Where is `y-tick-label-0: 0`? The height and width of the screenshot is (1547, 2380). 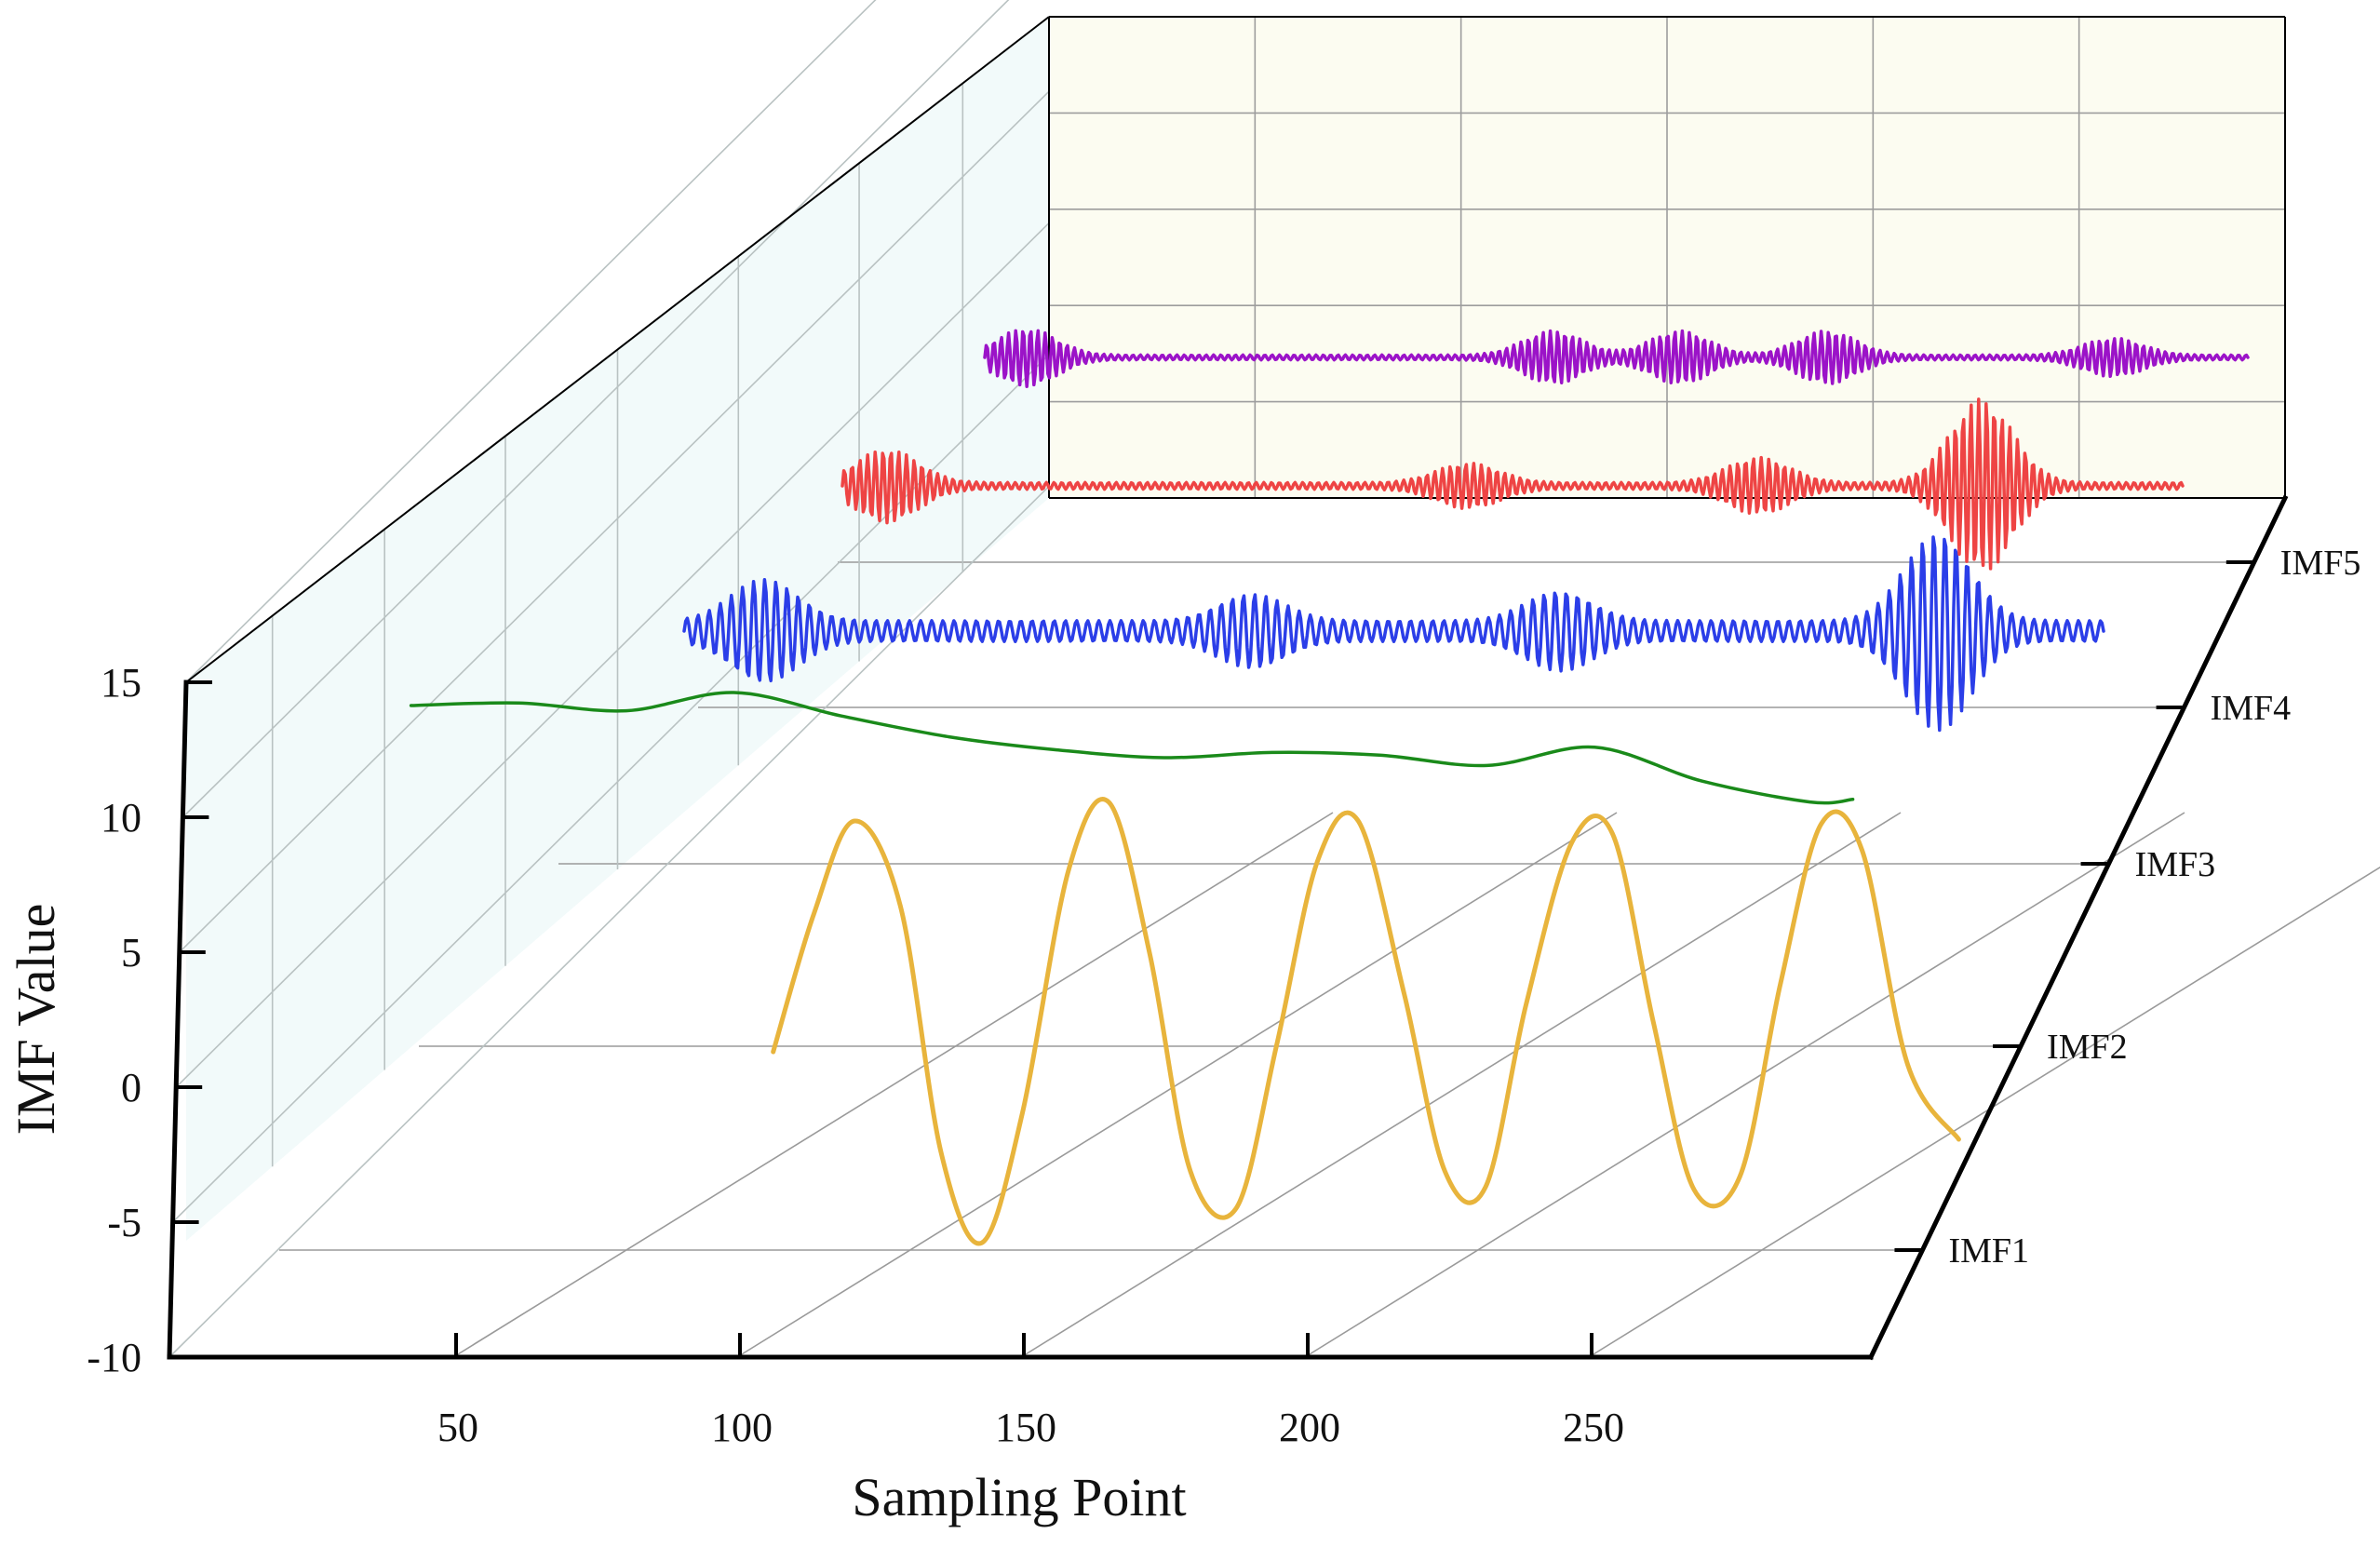
y-tick-label-0: 0 is located at coordinates (131, 1087).